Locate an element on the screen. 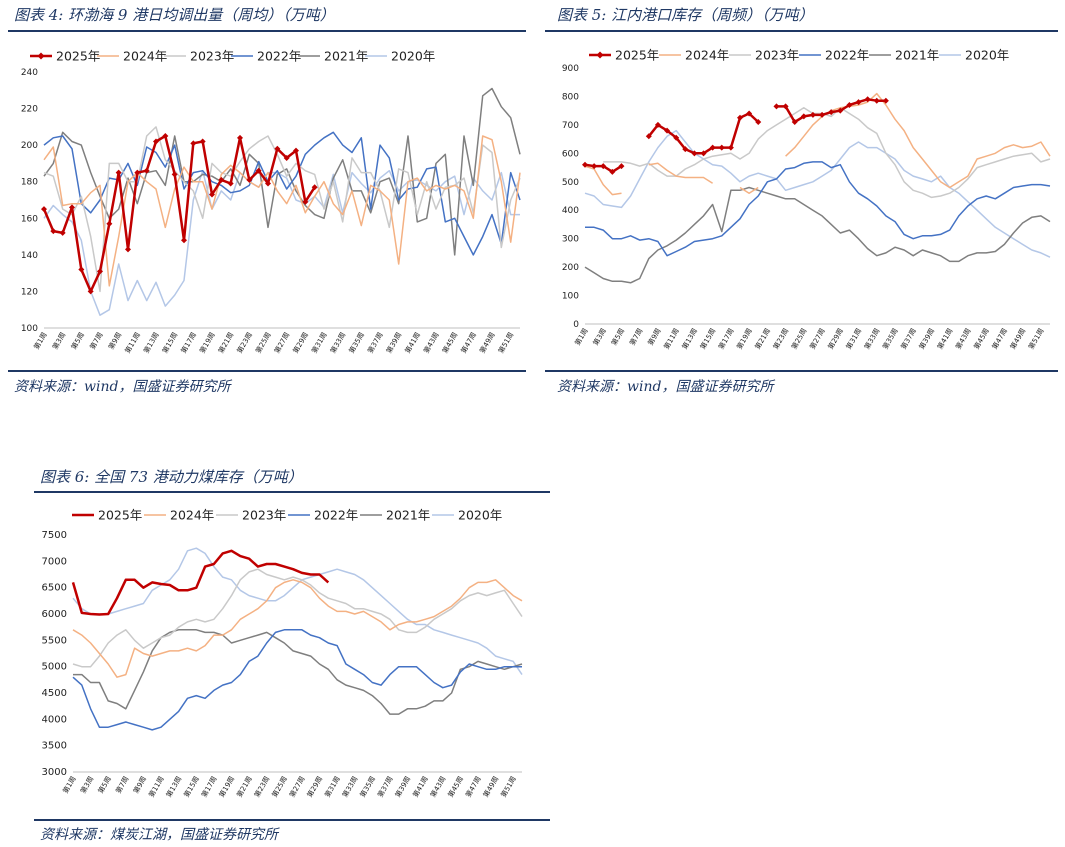 This screenshot has height=847, width=1065. x-tick-label: 第11周 is located at coordinates (132, 343).